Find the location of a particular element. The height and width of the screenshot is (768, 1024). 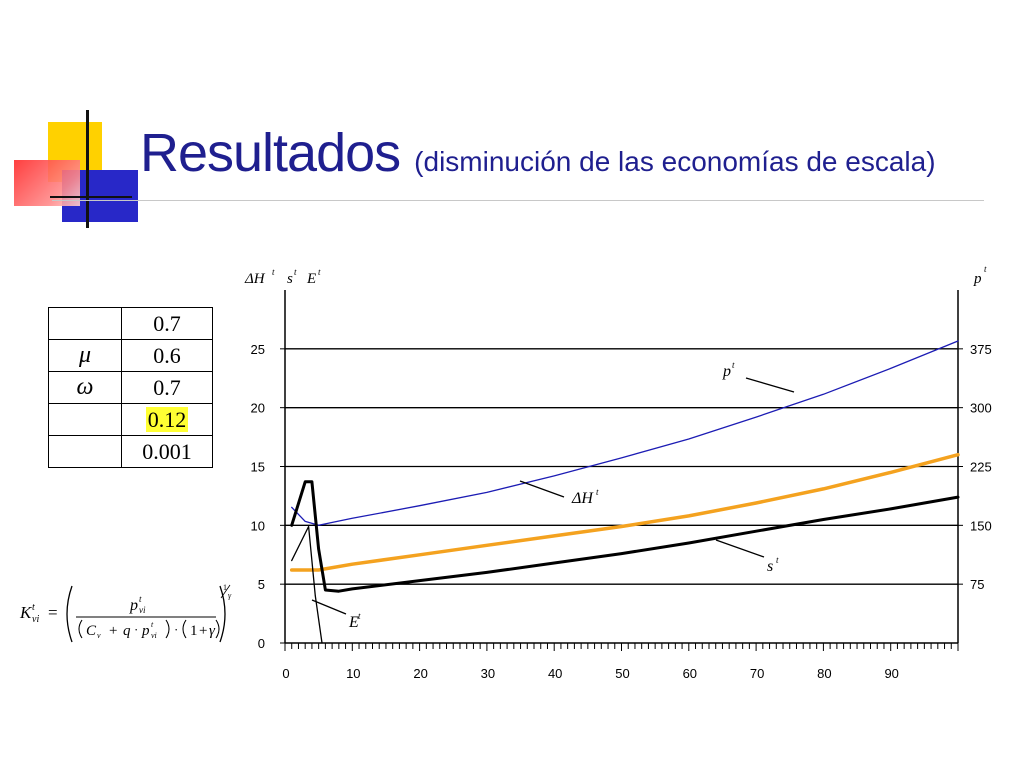

title-main: Resultados is located at coordinates (270, 153).